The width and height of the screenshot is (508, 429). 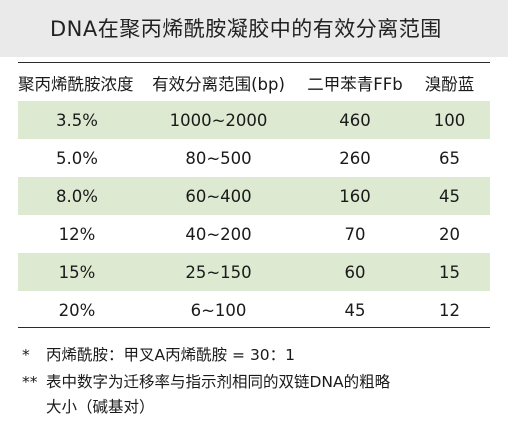 What do you see at coordinates (355, 234) in the screenshot?
I see `cell-xylene: 70` at bounding box center [355, 234].